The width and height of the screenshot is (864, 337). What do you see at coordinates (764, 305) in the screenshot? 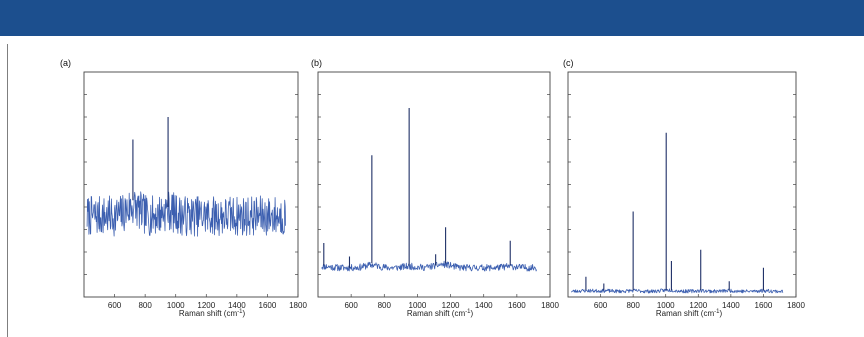
I see `panel-c-xtick-label-5: 1600` at bounding box center [764, 305].